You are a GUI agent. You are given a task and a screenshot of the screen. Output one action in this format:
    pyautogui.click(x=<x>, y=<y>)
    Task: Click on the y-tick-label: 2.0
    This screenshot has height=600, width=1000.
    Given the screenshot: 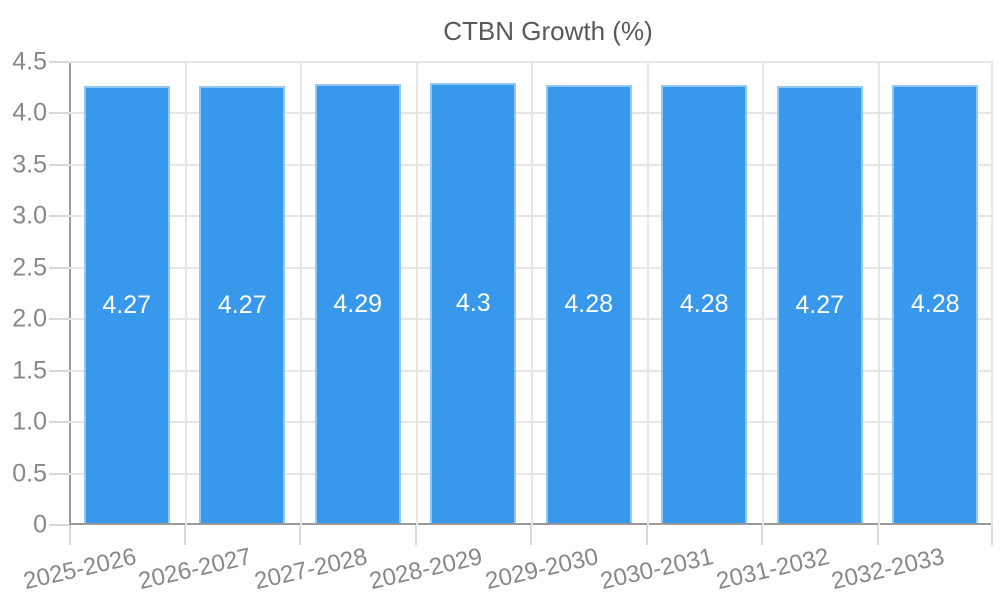 What is the action you would take?
    pyautogui.click(x=29, y=318)
    